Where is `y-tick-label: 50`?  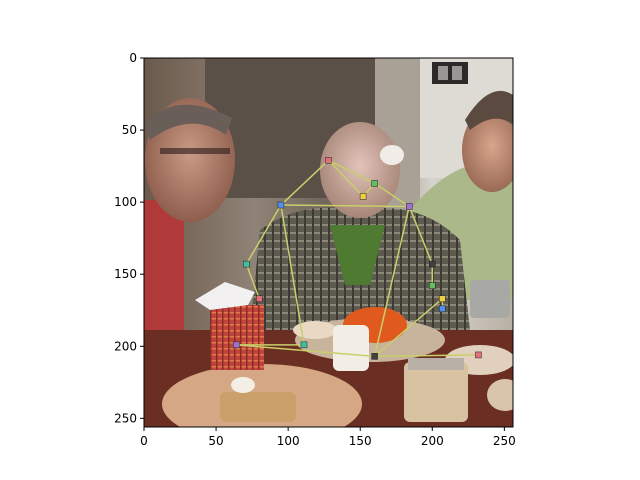 y-tick-label: 50 is located at coordinates (129, 130).